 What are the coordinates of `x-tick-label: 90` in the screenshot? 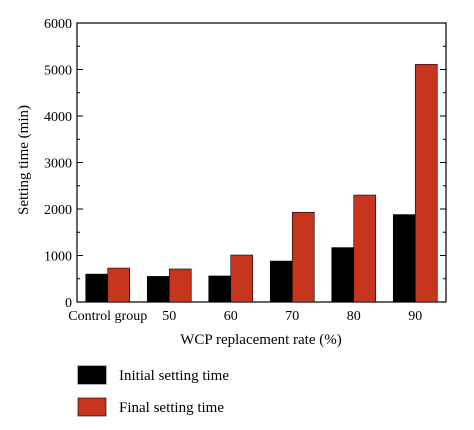 It's located at (415, 316).